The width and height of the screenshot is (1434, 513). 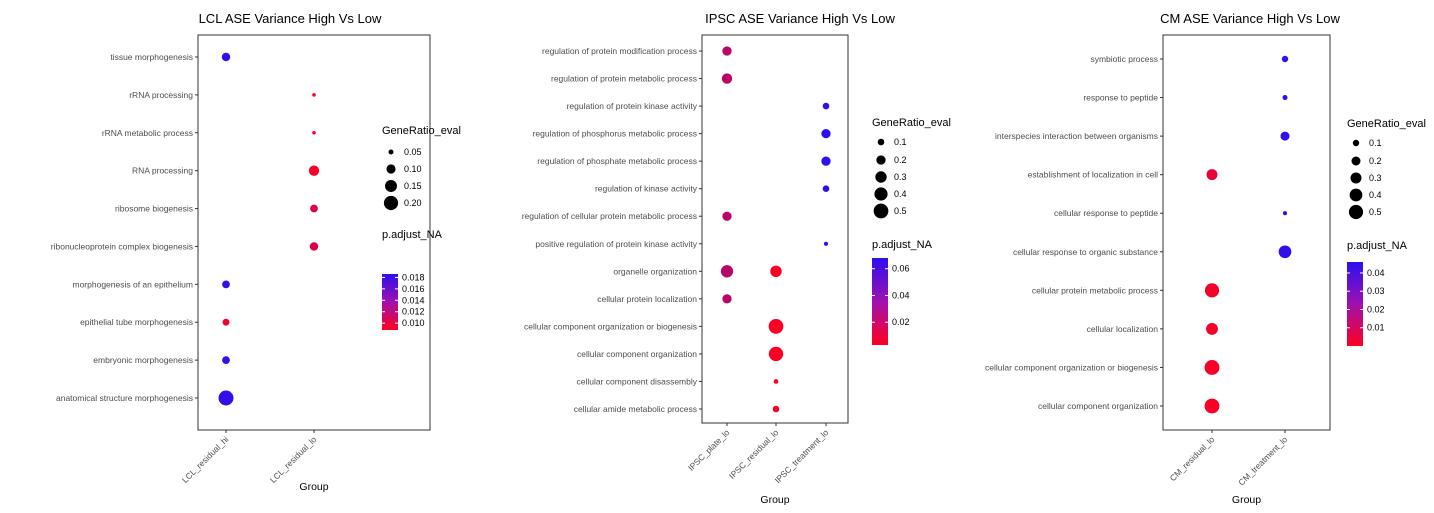 I want to click on y-tick-label: cellular localization, so click(x=1123, y=329).